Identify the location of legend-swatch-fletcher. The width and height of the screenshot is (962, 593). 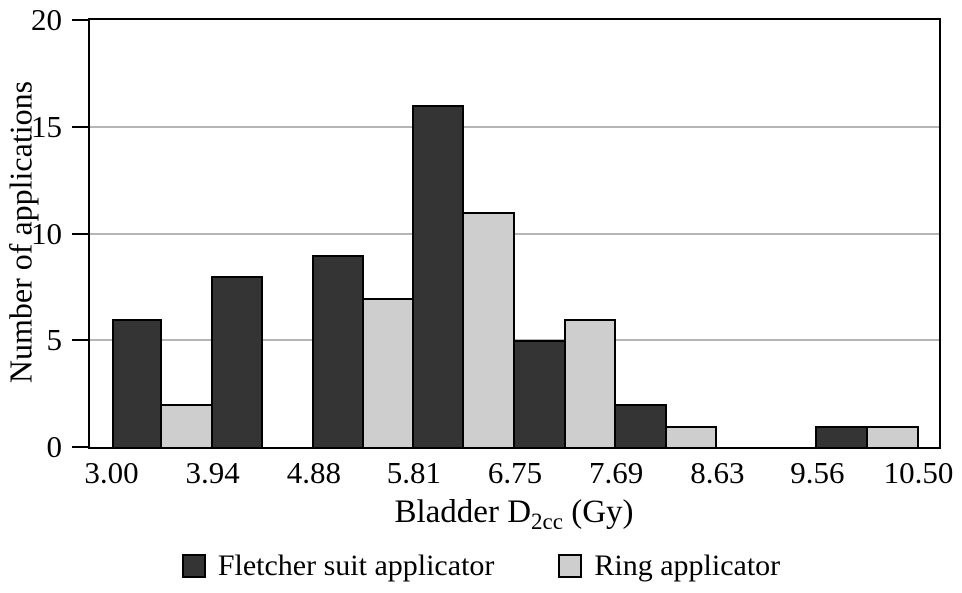
(193, 566).